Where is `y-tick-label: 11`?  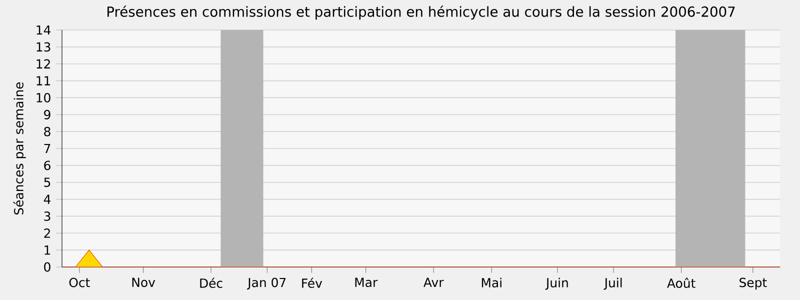 y-tick-label: 11 is located at coordinates (43, 81).